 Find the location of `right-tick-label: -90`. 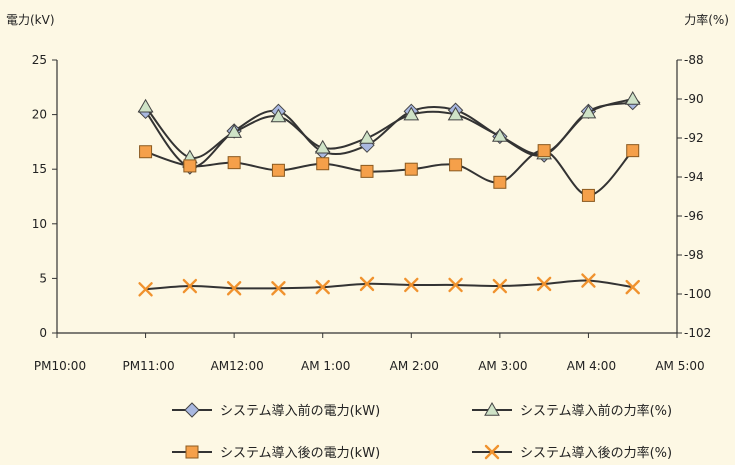

right-tick-label: -90 is located at coordinates (694, 99).